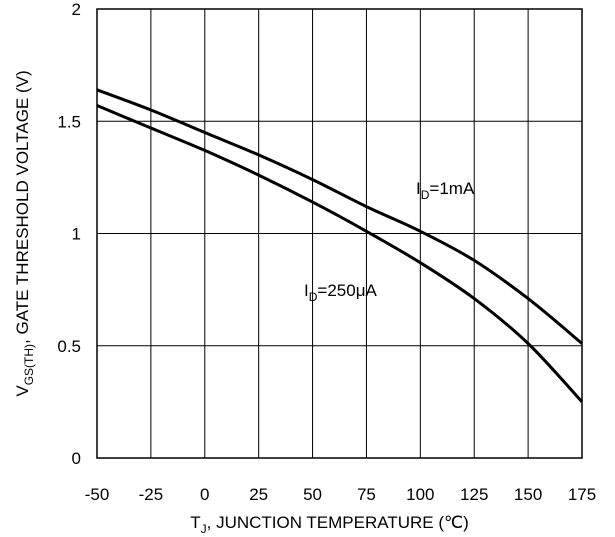  What do you see at coordinates (22, 391) in the screenshot?
I see `y-axis-title-main: V` at bounding box center [22, 391].